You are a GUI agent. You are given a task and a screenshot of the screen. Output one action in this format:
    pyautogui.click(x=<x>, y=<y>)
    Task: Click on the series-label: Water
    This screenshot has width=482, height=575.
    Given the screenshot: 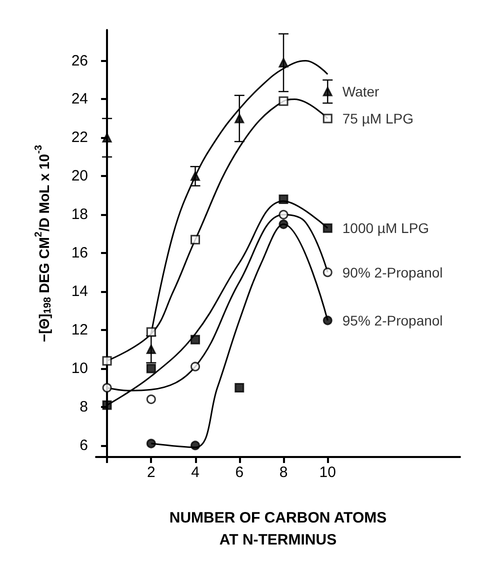 What is the action you would take?
    pyautogui.click(x=361, y=92)
    